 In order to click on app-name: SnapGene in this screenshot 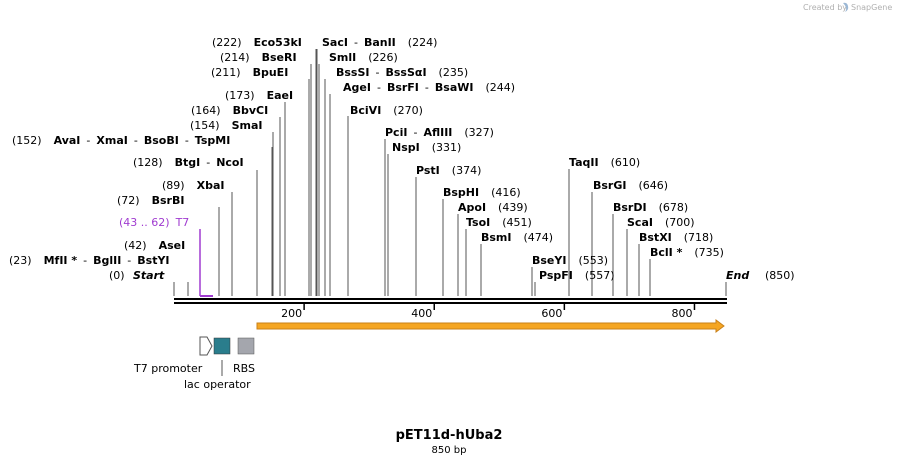, I will do `click(871, 7)`.